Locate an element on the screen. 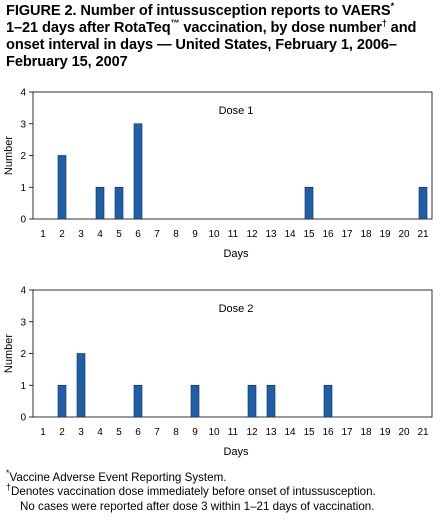  title-text-2c: and is located at coordinates (401, 28).